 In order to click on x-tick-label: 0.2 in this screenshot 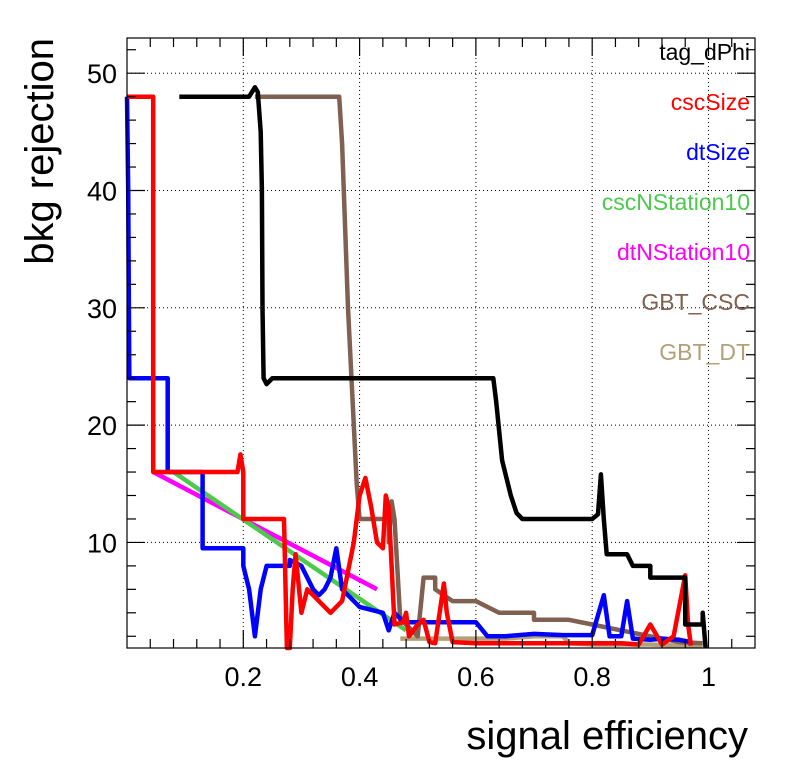, I will do `click(244, 677)`.